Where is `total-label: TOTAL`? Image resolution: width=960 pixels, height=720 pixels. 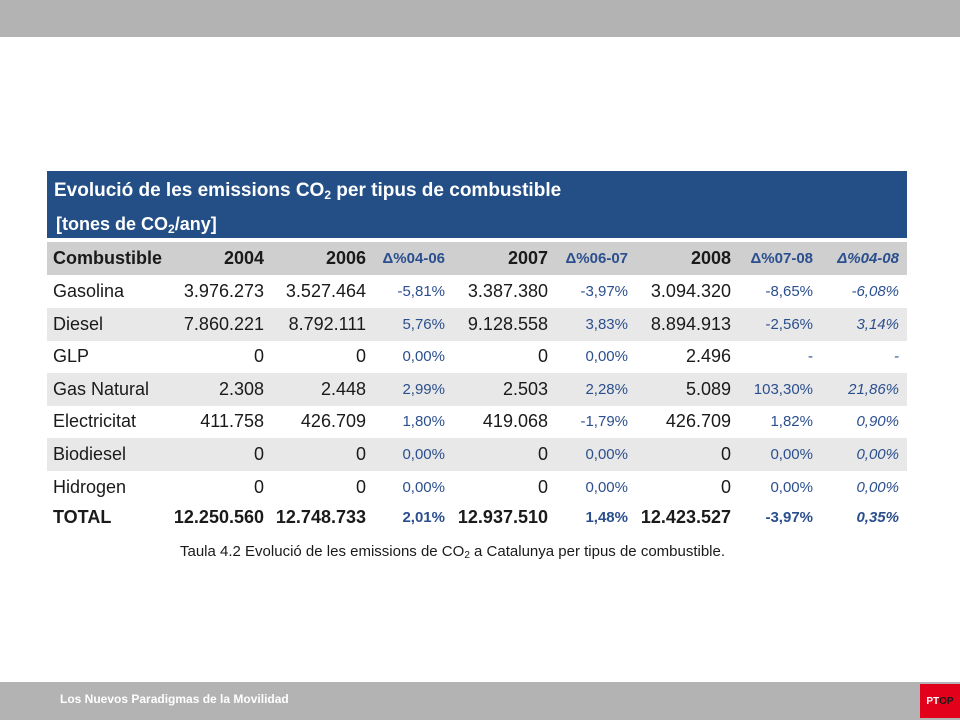
total-label: TOTAL is located at coordinates (82, 517).